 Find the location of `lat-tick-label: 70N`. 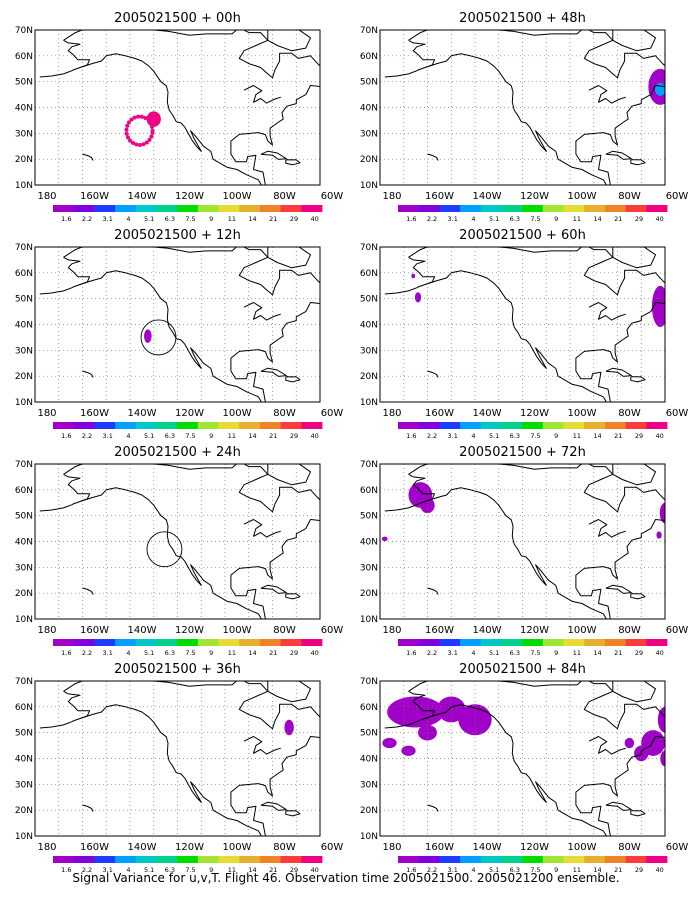

lat-tick-label: 70N is located at coordinates (24, 31).